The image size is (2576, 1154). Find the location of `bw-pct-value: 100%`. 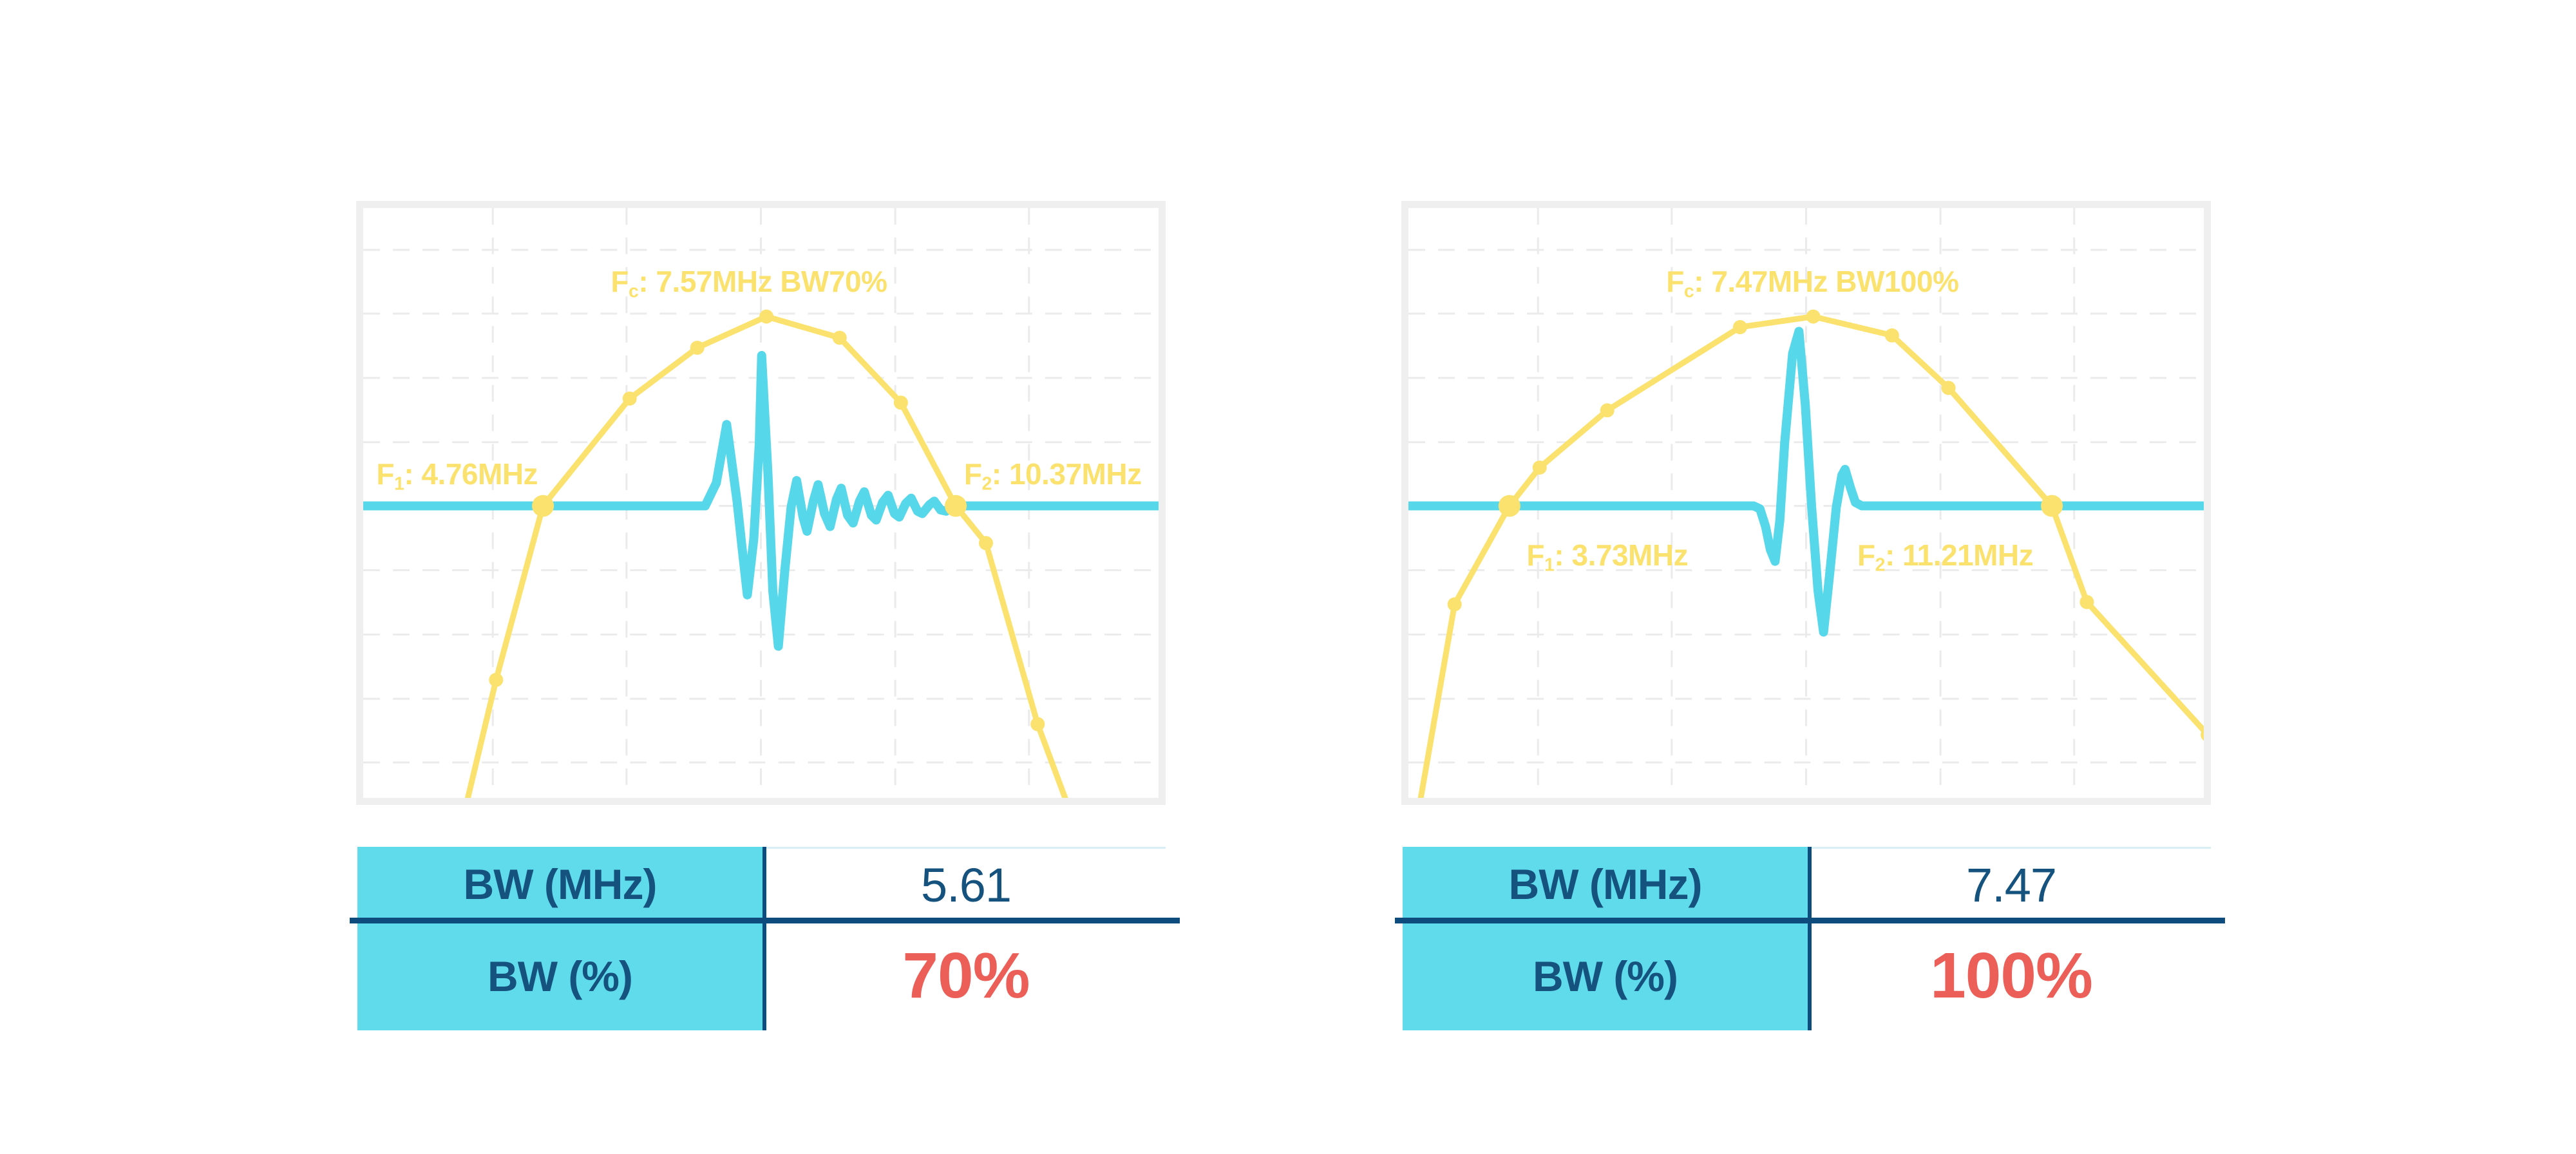

bw-pct-value: 100% is located at coordinates (2012, 976).